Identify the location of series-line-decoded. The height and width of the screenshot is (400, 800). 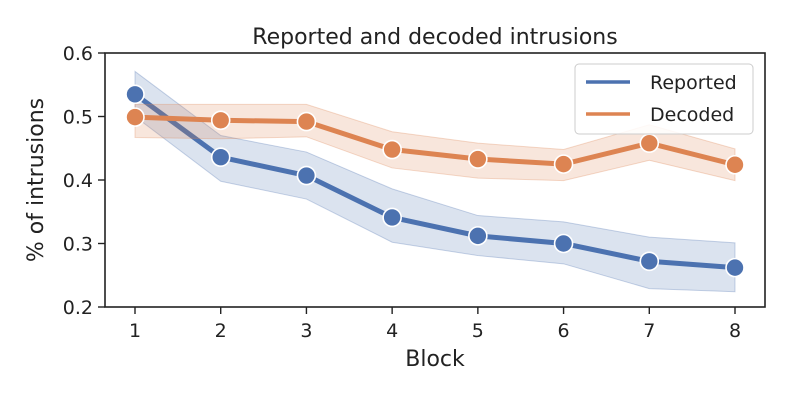
(435, 141).